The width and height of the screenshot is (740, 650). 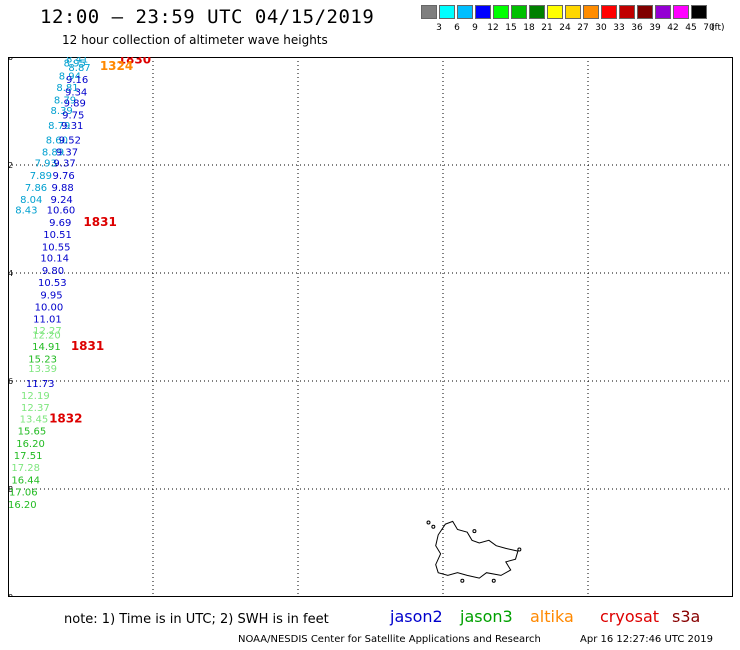 I want to click on legend-label: 36, so click(x=637, y=28).